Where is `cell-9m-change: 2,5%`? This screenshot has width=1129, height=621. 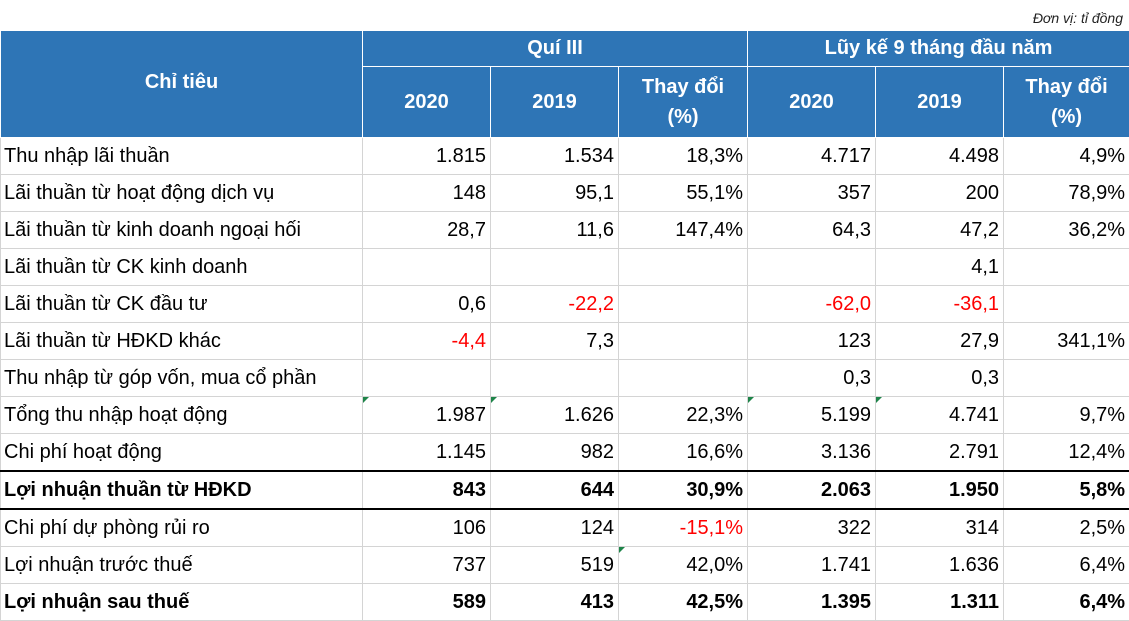 cell-9m-change: 2,5% is located at coordinates (1066, 528).